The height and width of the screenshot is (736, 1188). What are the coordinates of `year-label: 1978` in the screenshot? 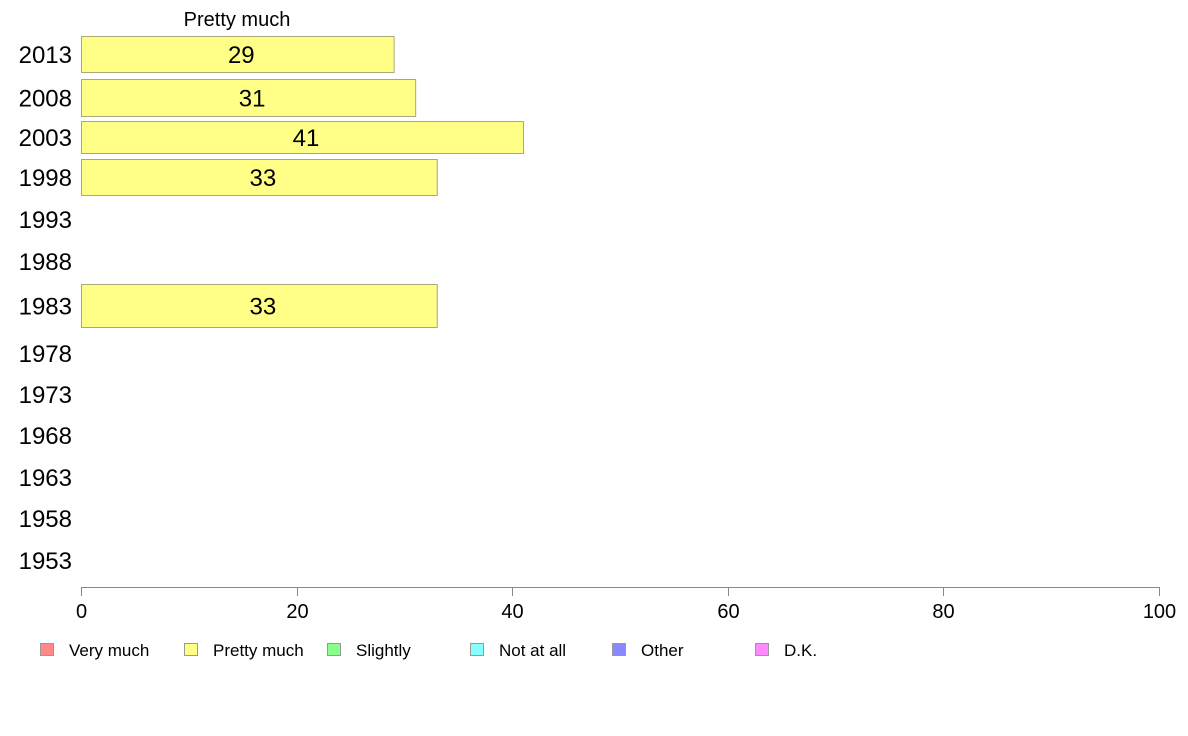 It's located at (45, 354).